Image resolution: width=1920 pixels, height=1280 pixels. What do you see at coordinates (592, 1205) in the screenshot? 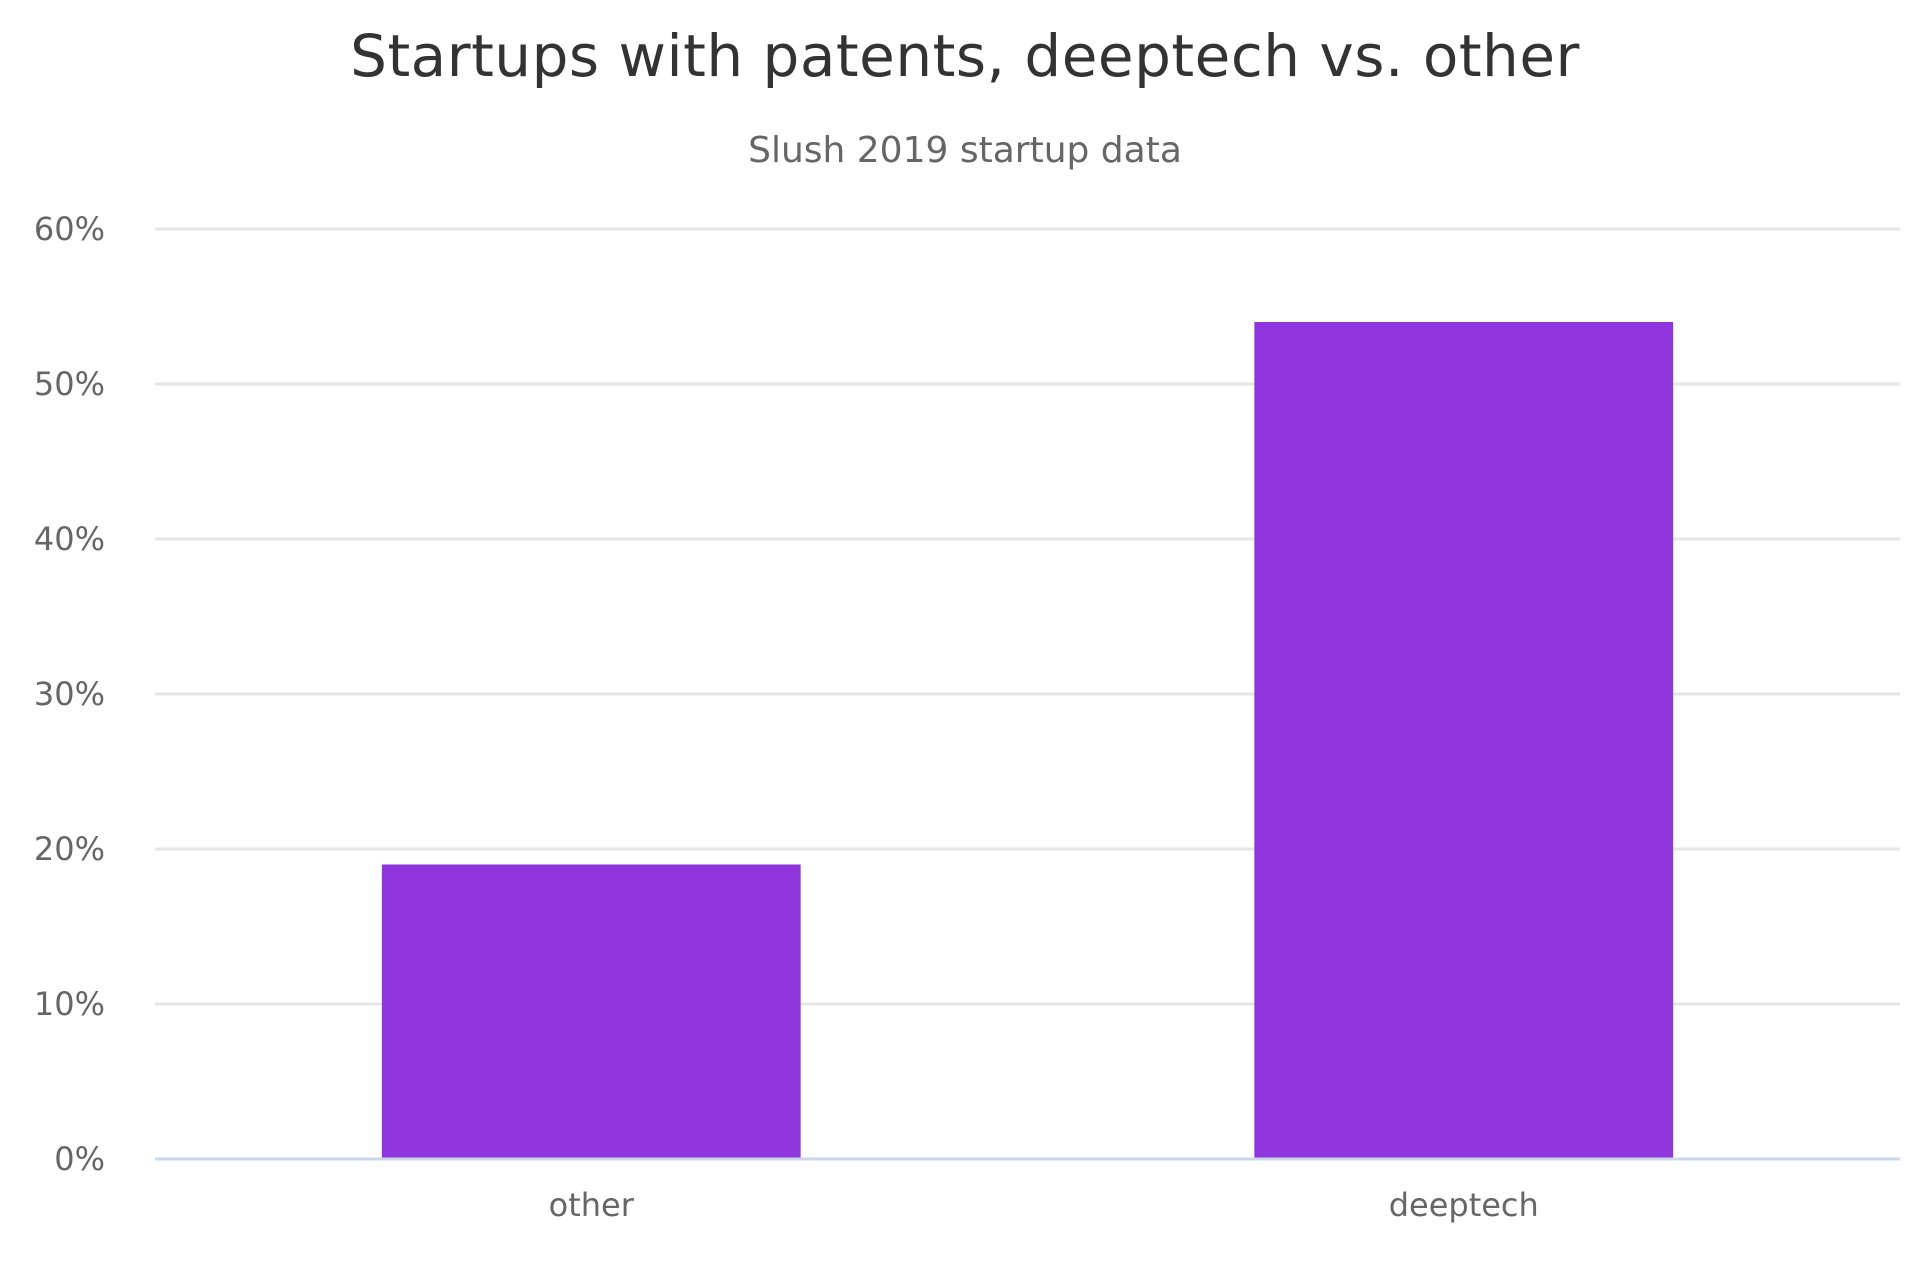
I see `x-tick-label: other` at bounding box center [592, 1205].